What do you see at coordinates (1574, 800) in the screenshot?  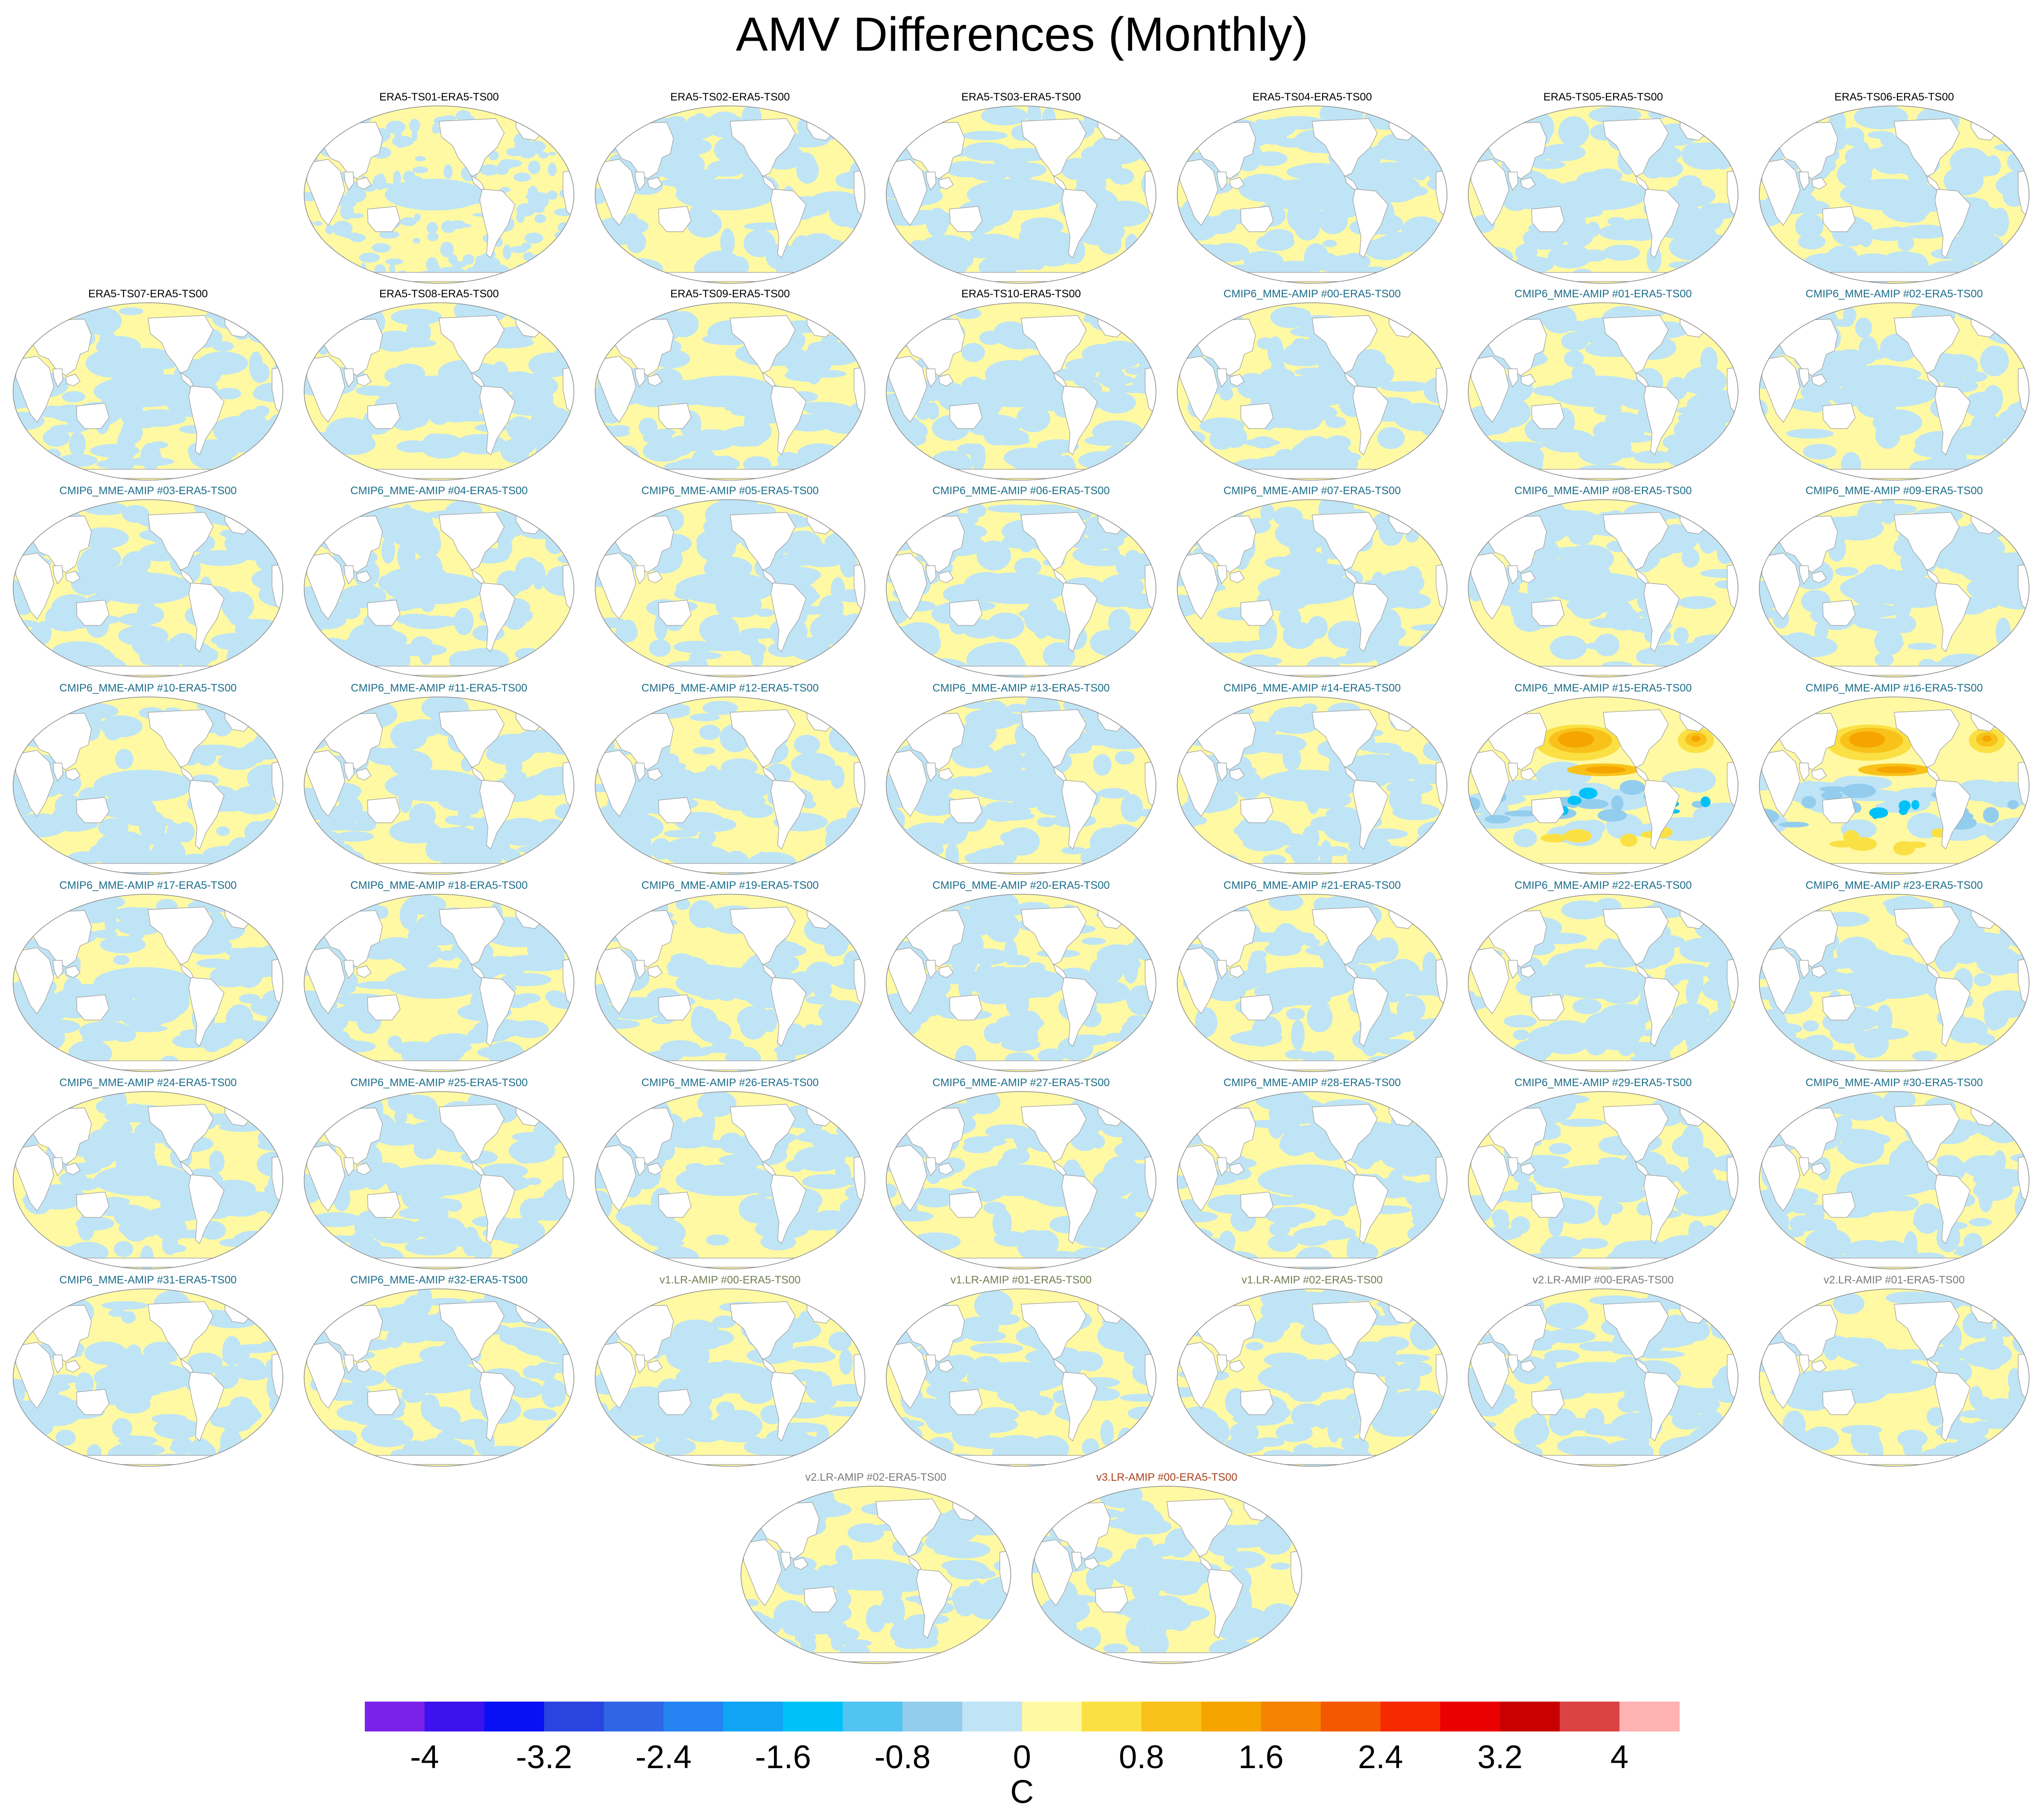 I see `cold-anomaly-strong` at bounding box center [1574, 800].